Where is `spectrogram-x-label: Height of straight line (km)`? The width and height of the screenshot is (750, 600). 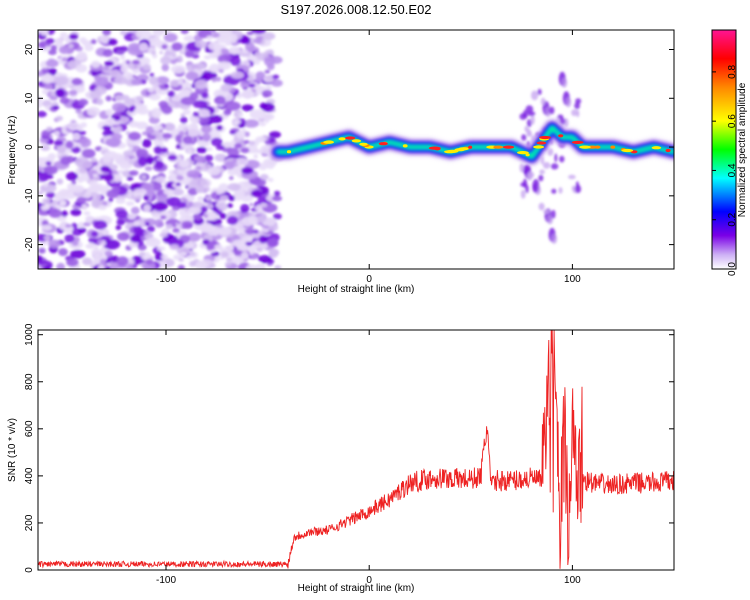 spectrogram-x-label: Height of straight line (km) is located at coordinates (356, 289).